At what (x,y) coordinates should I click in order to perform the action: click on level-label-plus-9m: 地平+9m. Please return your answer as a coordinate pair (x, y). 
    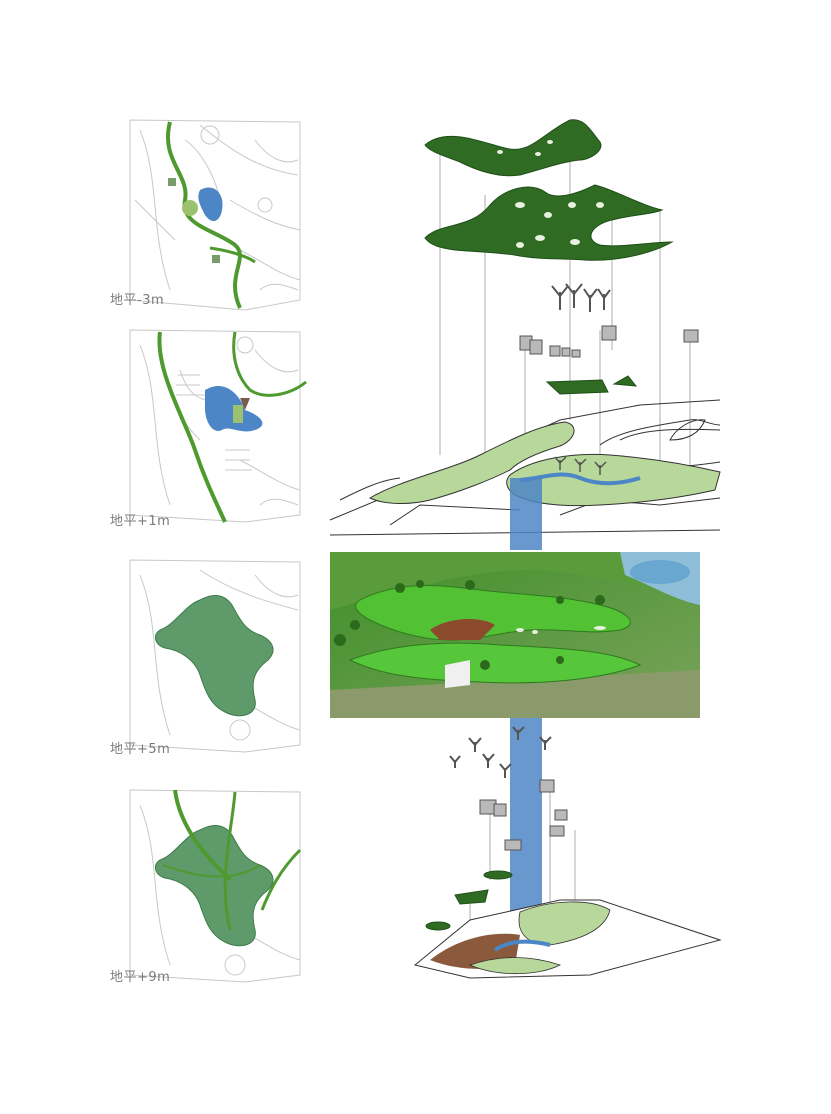
    Looking at the image, I should click on (140, 977).